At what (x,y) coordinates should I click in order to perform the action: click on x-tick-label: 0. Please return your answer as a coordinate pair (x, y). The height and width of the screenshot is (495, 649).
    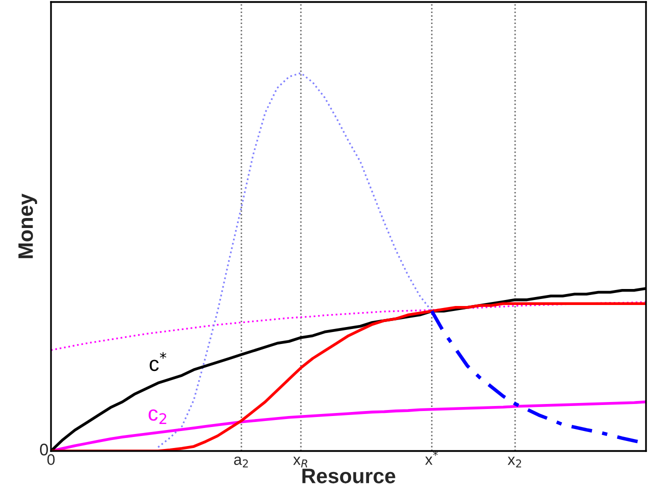
    Looking at the image, I should click on (51, 459).